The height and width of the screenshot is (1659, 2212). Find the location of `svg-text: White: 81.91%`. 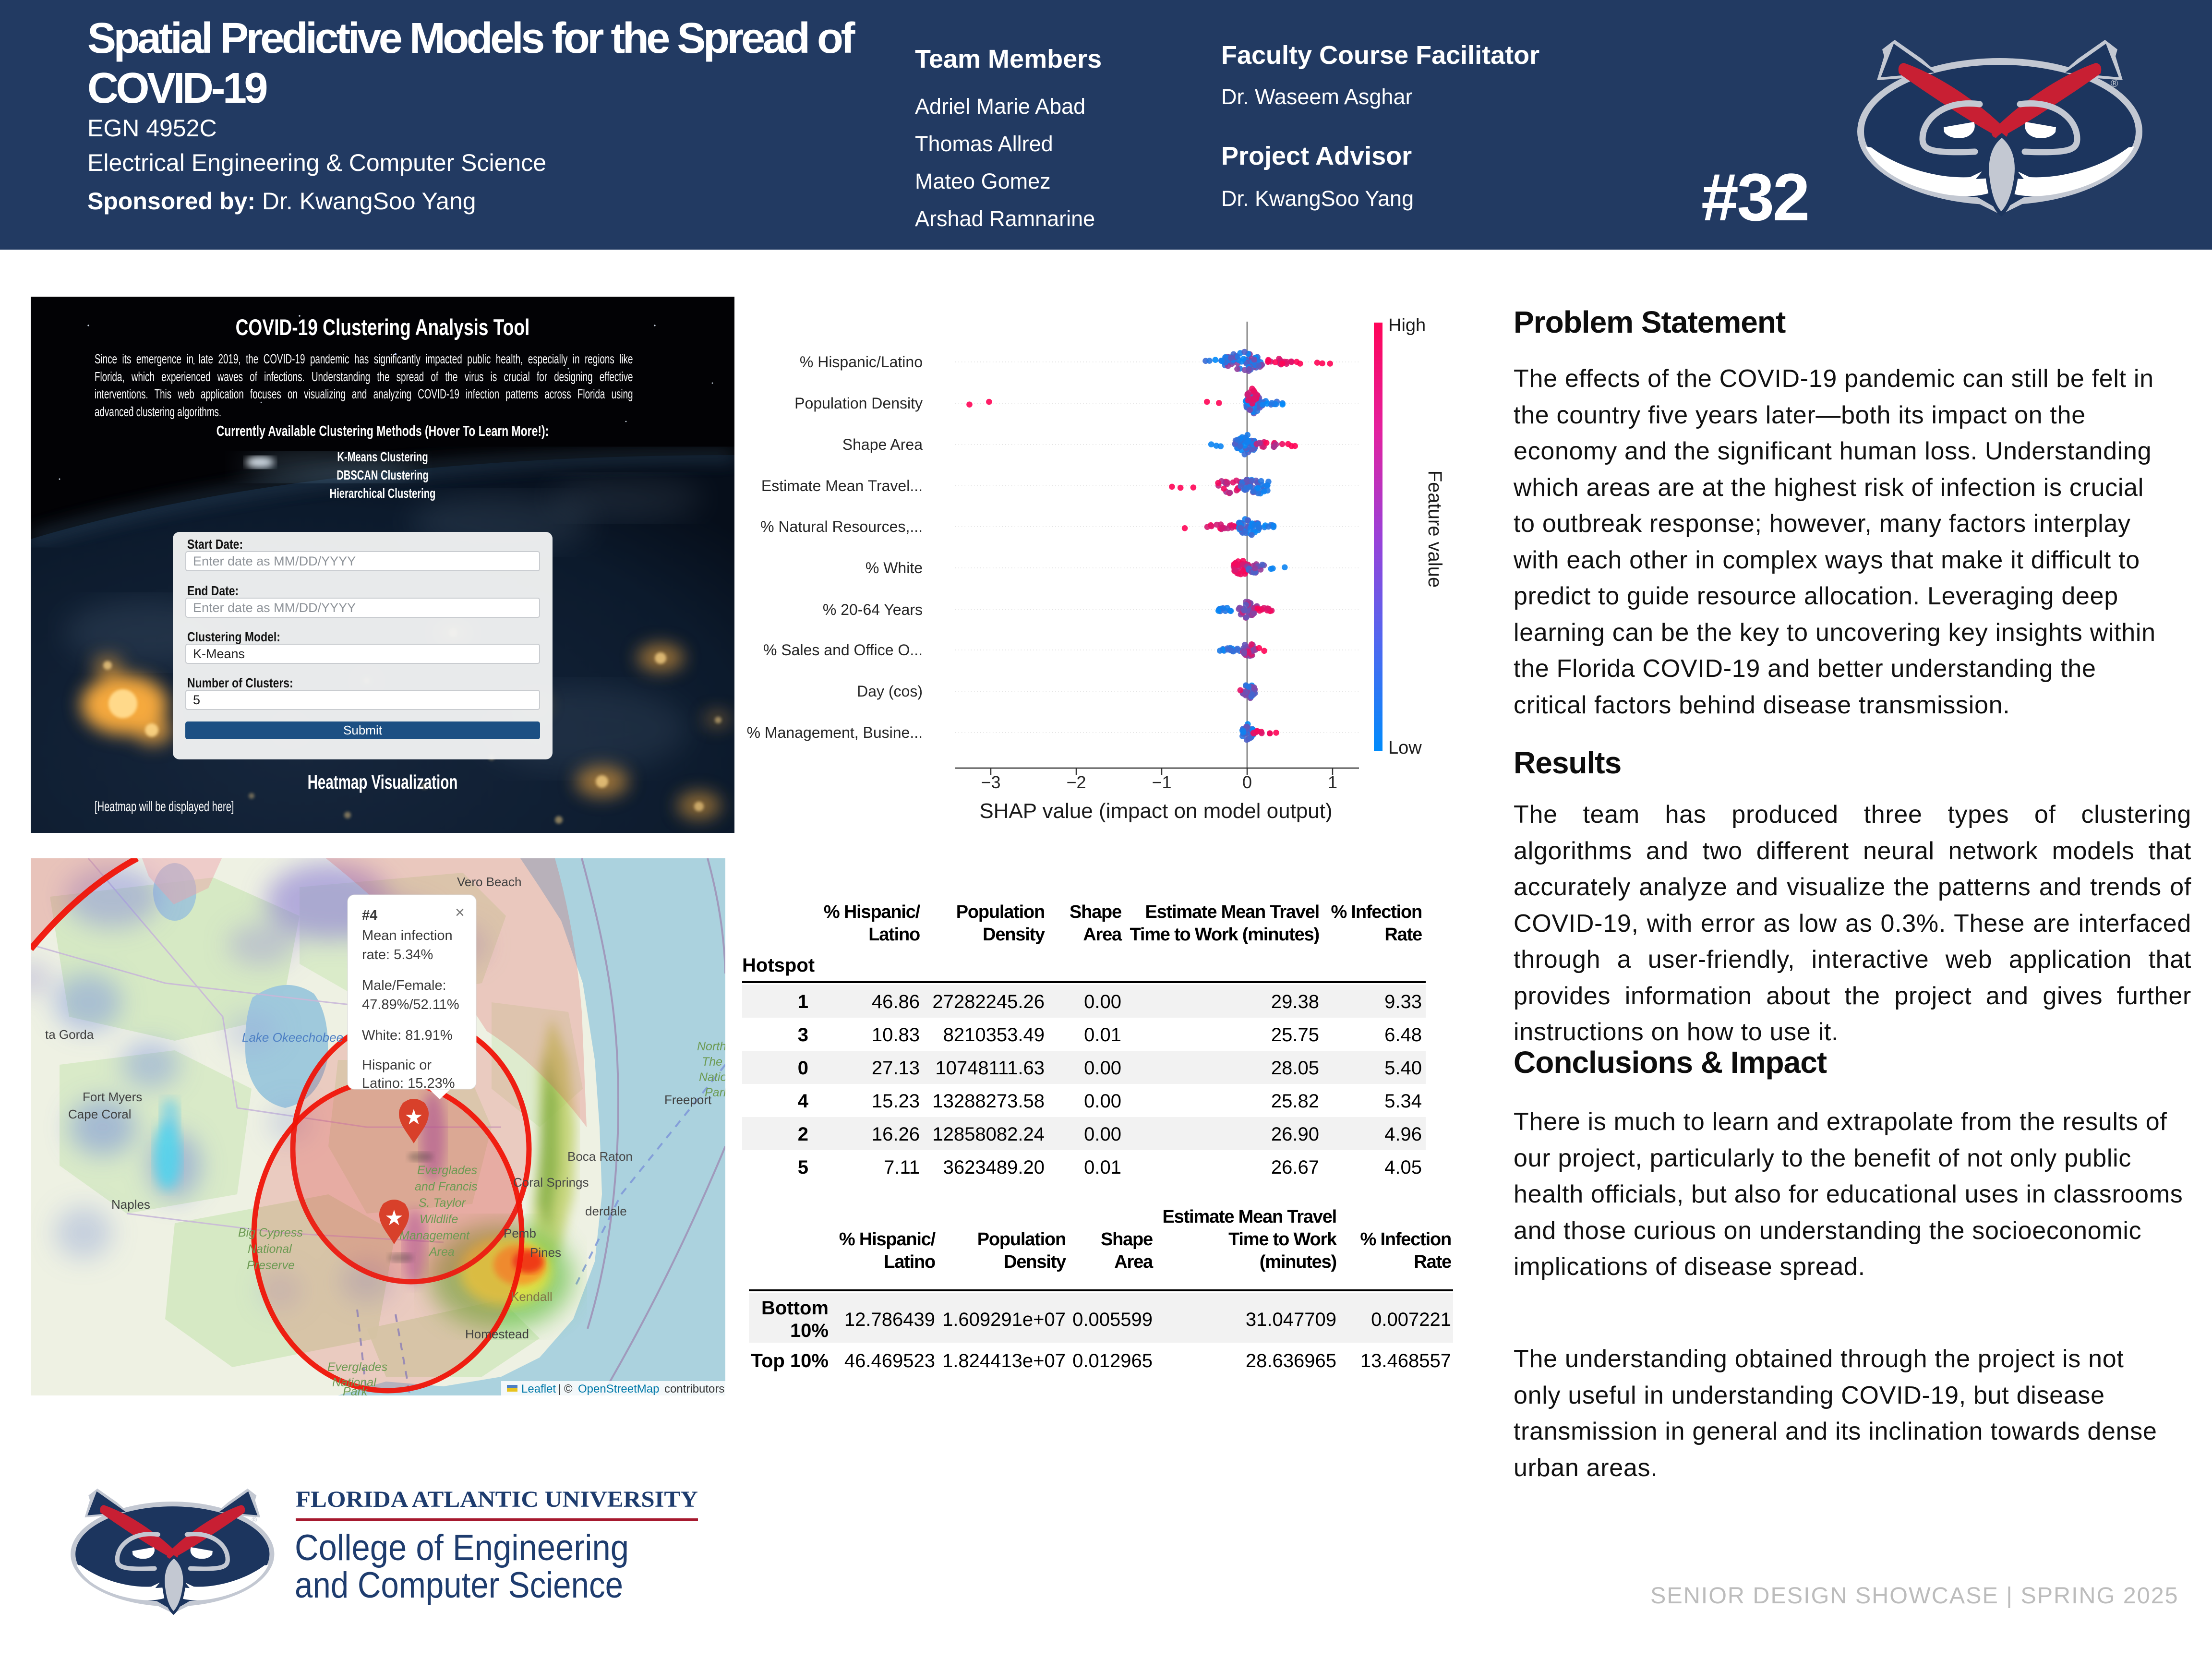

svg-text: White: 81.91% is located at coordinates (407, 1035).